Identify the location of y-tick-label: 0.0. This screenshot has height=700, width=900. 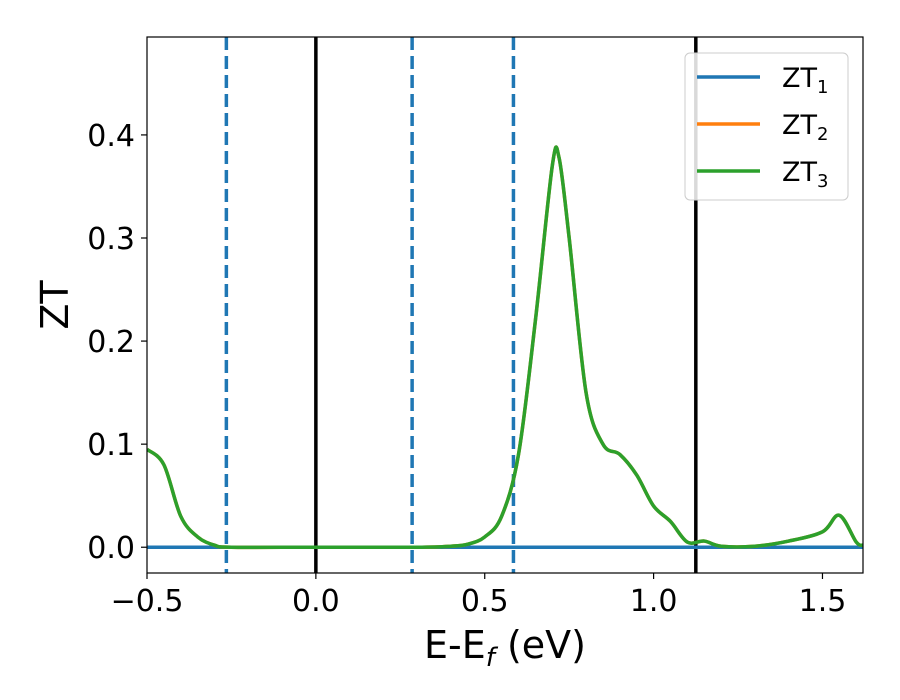
(111, 548).